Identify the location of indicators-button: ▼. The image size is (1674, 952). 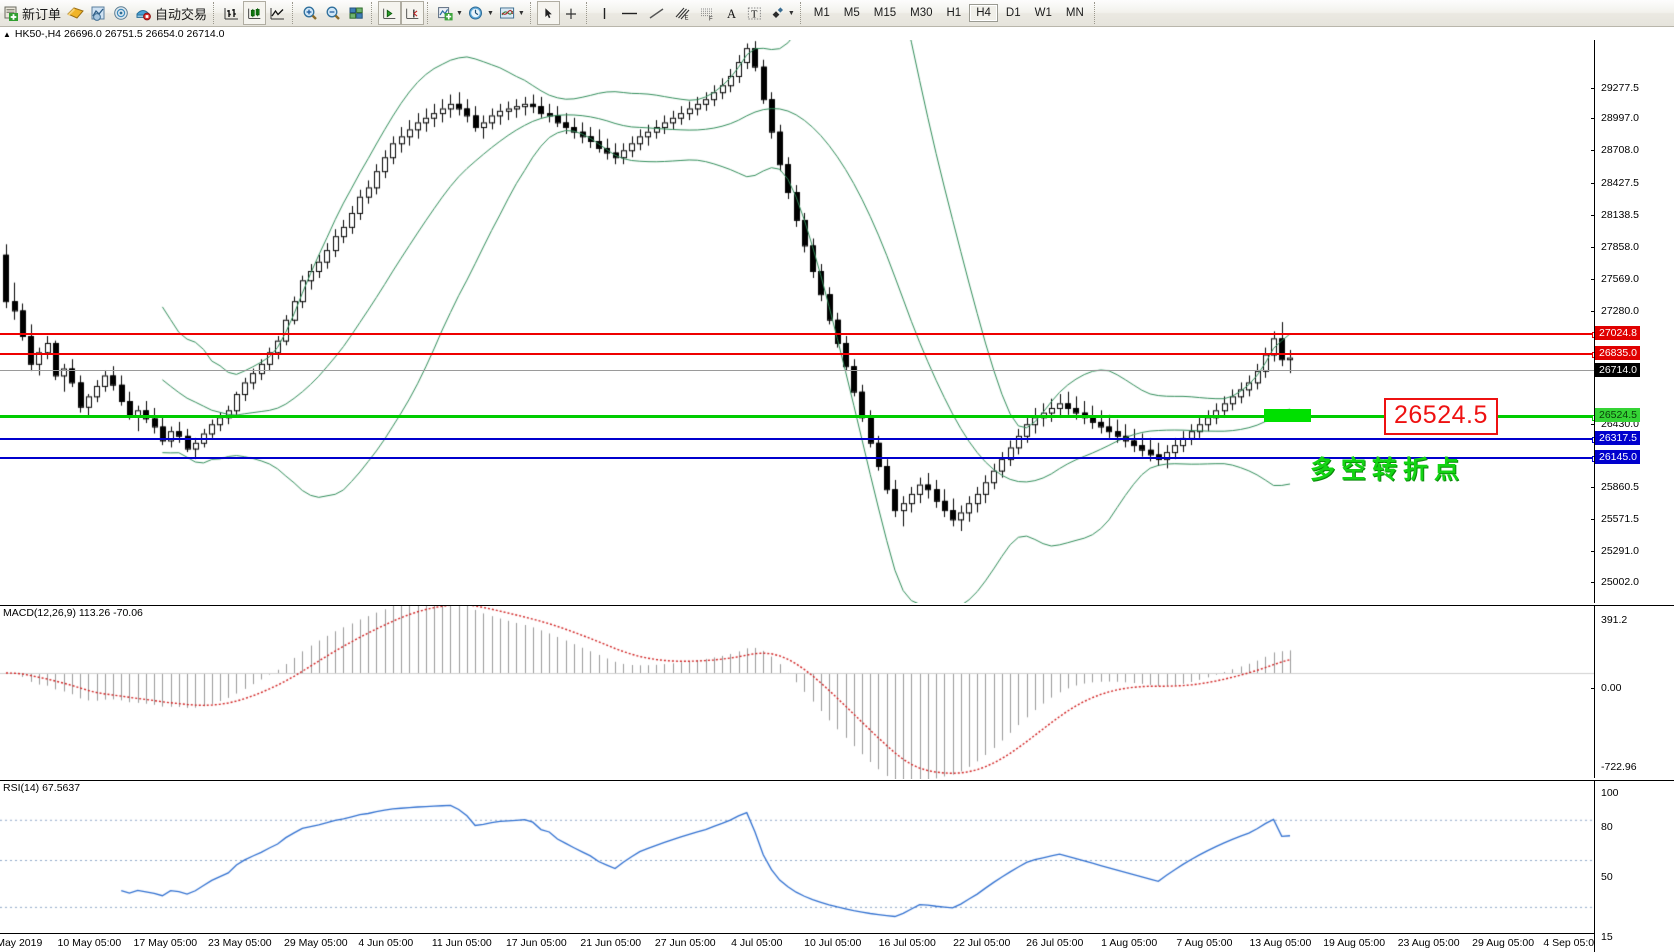
(449, 13).